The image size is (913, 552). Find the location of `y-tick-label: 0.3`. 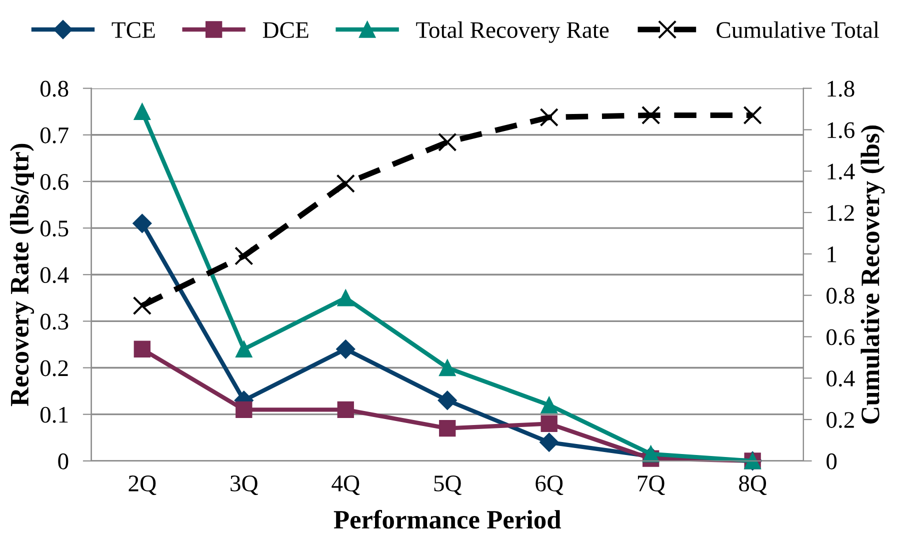

y-tick-label: 0.3 is located at coordinates (54, 322).